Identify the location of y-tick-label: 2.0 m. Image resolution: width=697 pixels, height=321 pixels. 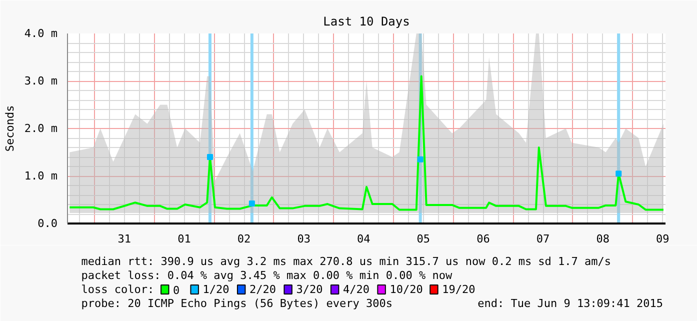
(41, 128).